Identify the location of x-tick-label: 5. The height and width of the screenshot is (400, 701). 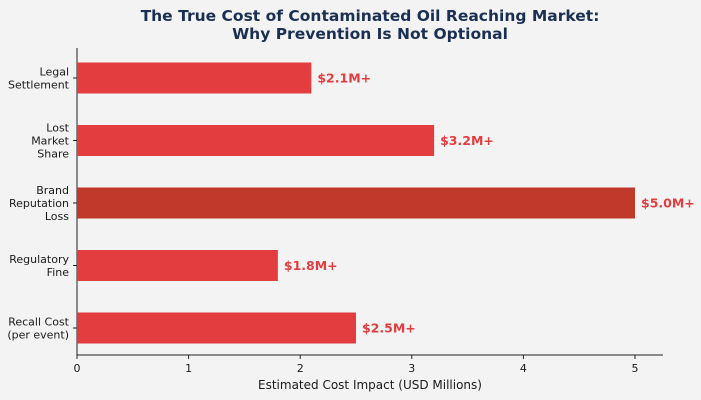
(635, 368).